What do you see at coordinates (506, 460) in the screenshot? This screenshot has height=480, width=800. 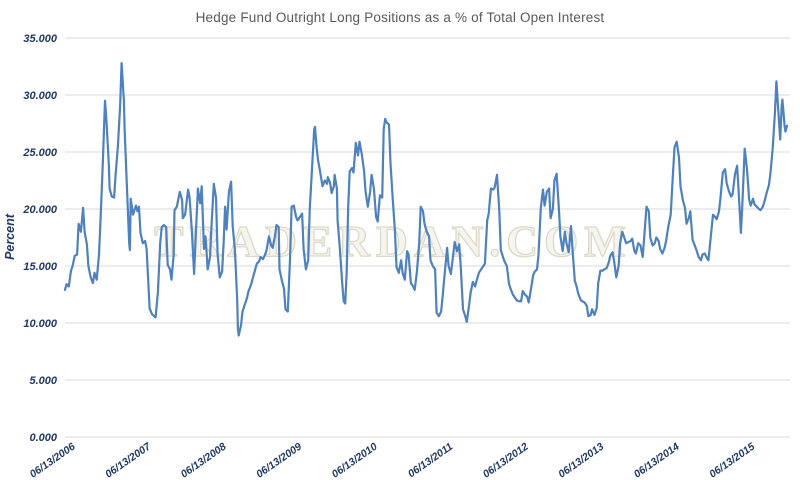 I see `x-tick-label: 06/13/2012` at bounding box center [506, 460].